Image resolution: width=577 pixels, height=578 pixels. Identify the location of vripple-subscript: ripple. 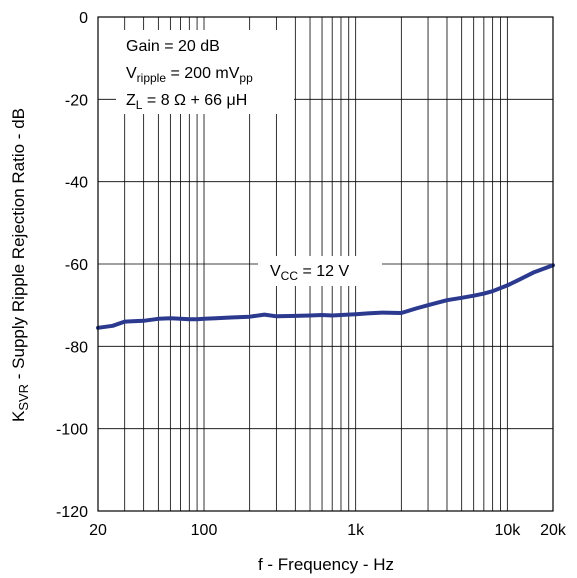
(152, 78).